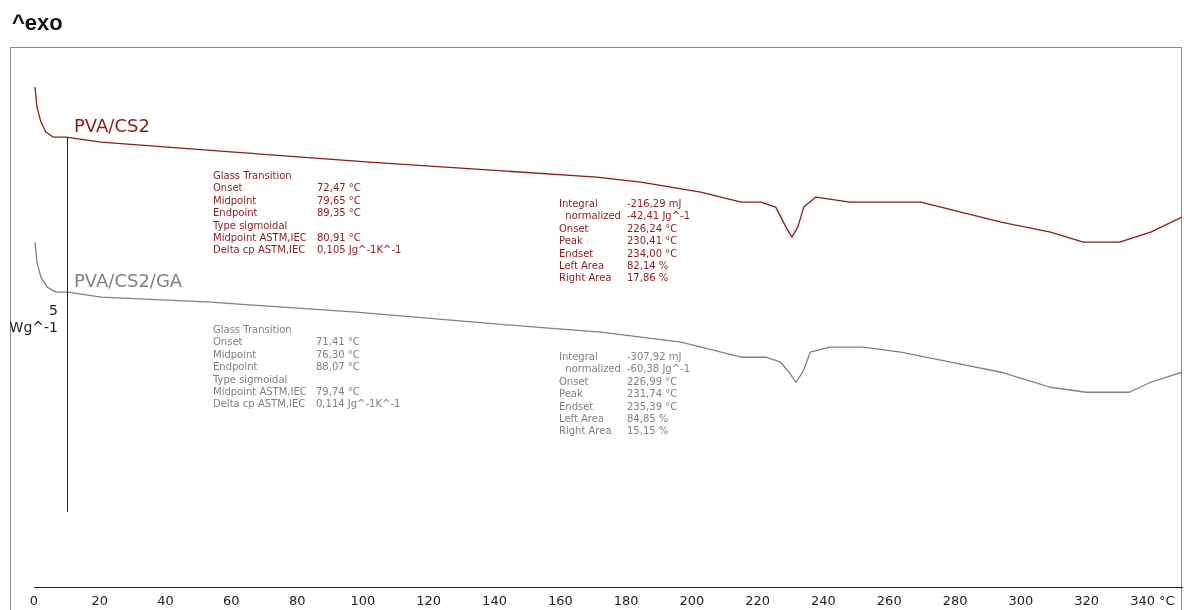 The width and height of the screenshot is (1184, 610). Describe the element at coordinates (823, 600) in the screenshot. I see `x-tick-label: 240` at that location.